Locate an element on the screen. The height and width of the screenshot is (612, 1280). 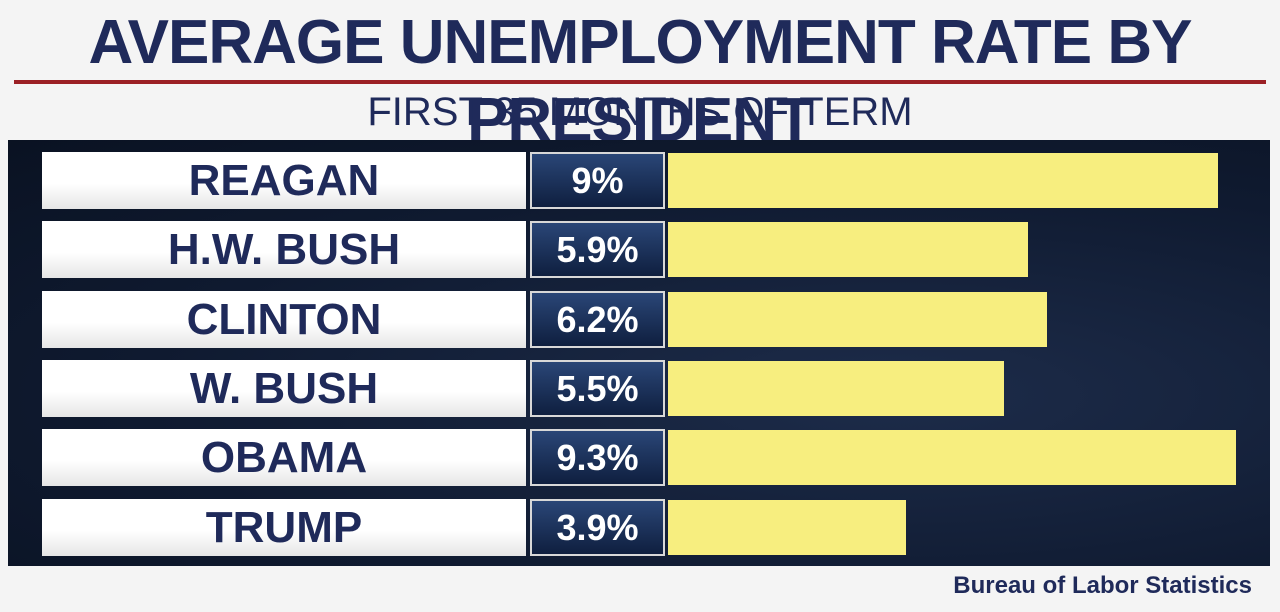
bar-row: CLINTON 6.2% is located at coordinates (640, 320).